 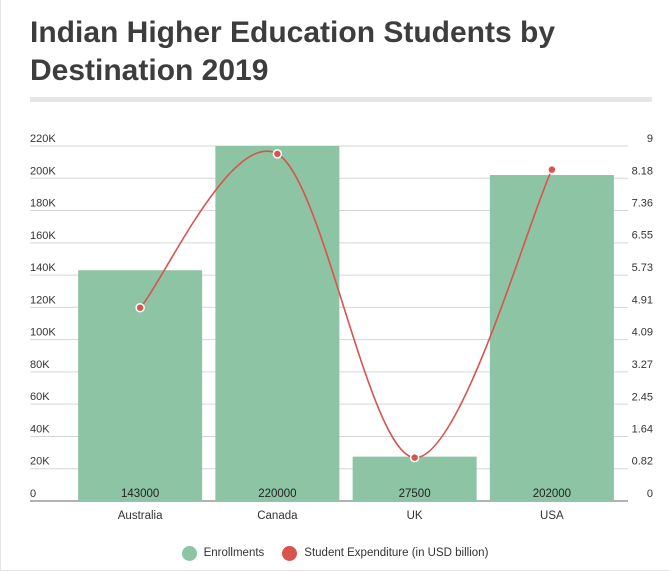 What do you see at coordinates (642, 236) in the screenshot?
I see `right-tick-label: 6.55` at bounding box center [642, 236].